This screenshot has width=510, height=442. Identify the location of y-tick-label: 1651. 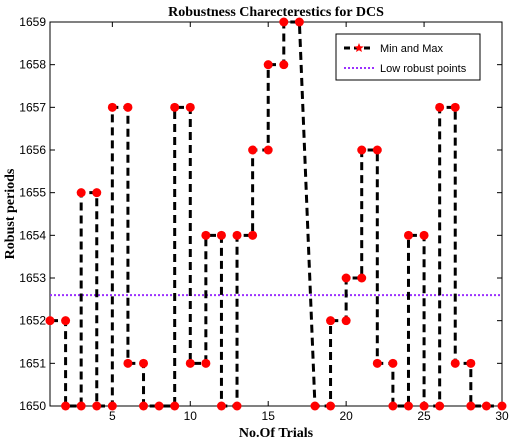
(32, 363).